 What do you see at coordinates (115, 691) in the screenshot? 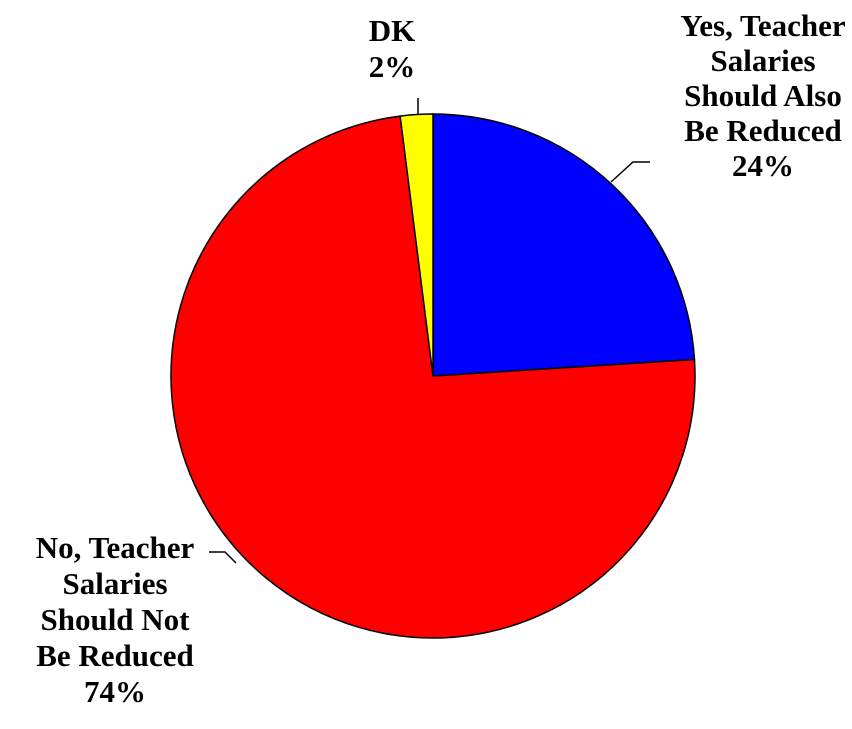
I see `slice-value-label: 74%` at bounding box center [115, 691].